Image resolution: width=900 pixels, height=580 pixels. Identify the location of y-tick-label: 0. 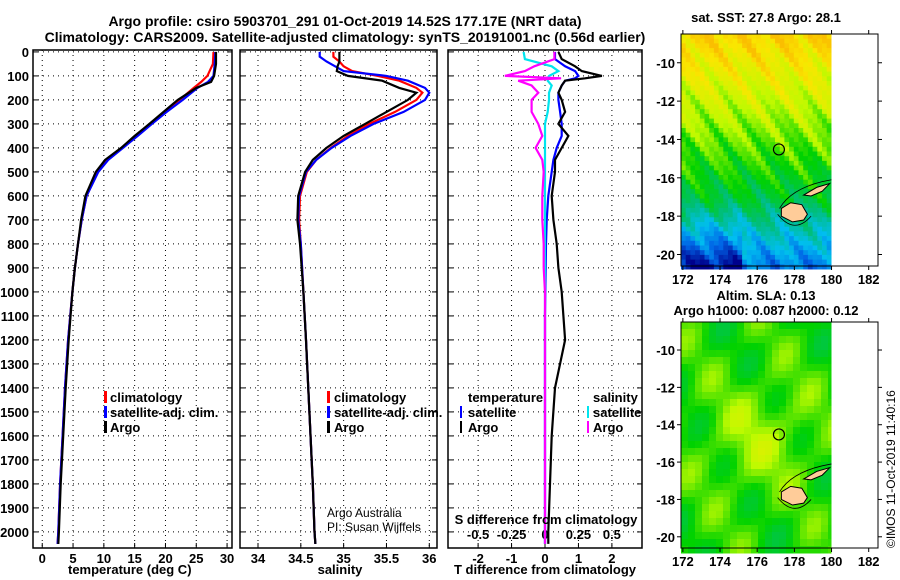
(25, 52).